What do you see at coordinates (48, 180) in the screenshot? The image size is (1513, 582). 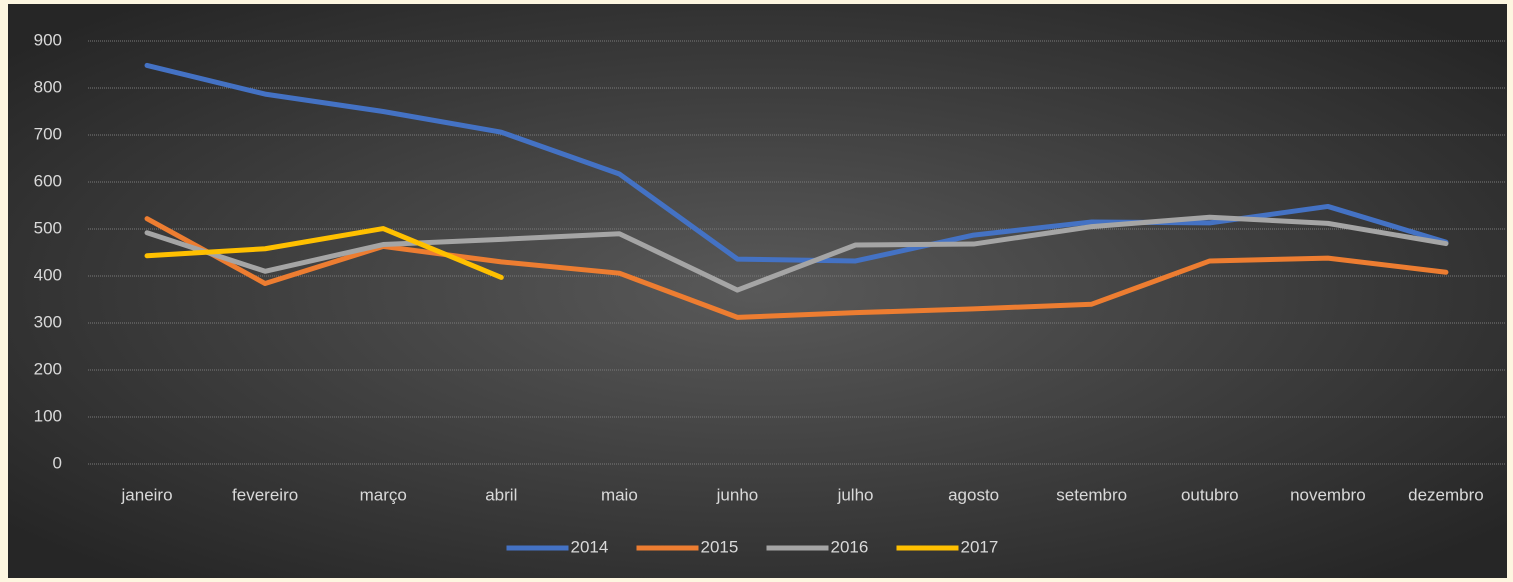 I see `y-tick-label: 600` at bounding box center [48, 180].